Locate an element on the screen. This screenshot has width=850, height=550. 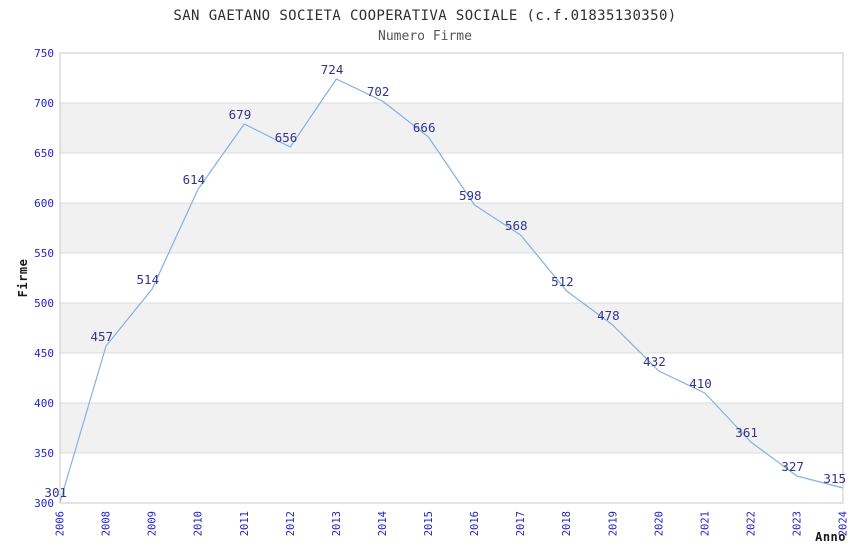
x-tick-label: 2023 is located at coordinates (798, 523).